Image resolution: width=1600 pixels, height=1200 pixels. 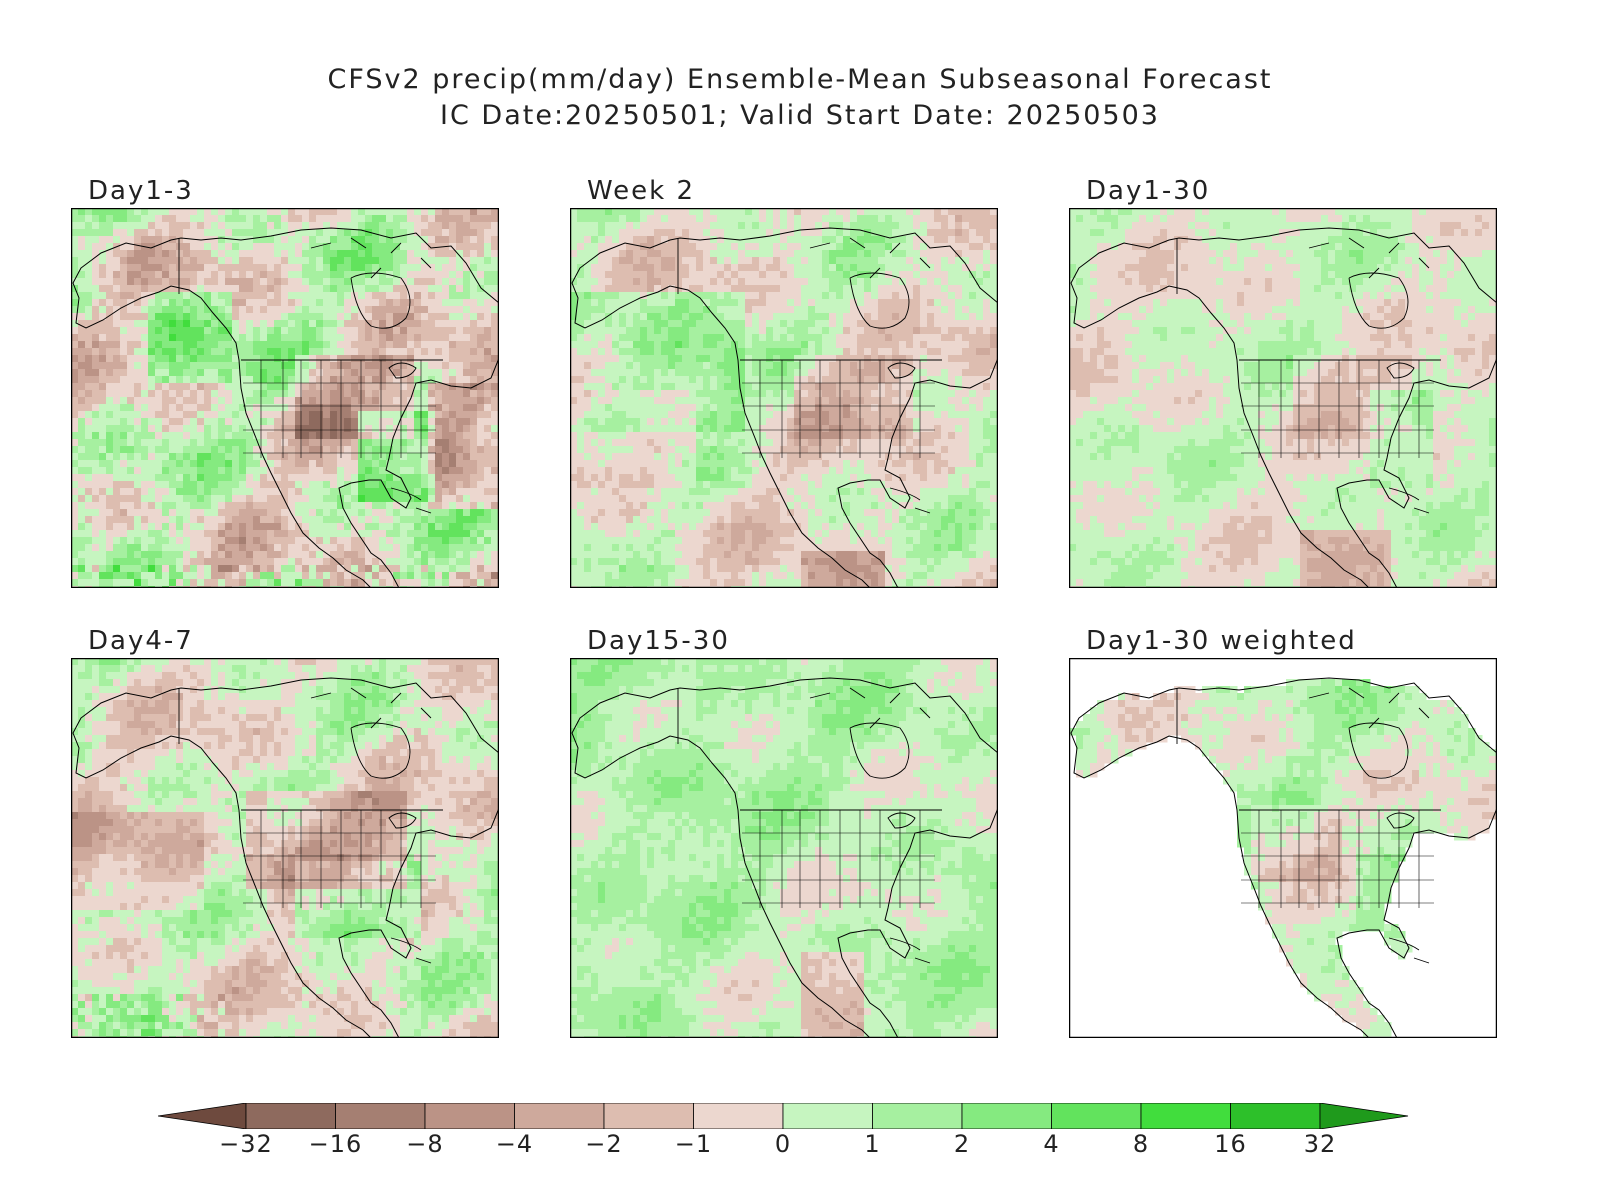 What do you see at coordinates (658, 641) in the screenshot?
I see `panel-label-day15-30: Day15-30` at bounding box center [658, 641].